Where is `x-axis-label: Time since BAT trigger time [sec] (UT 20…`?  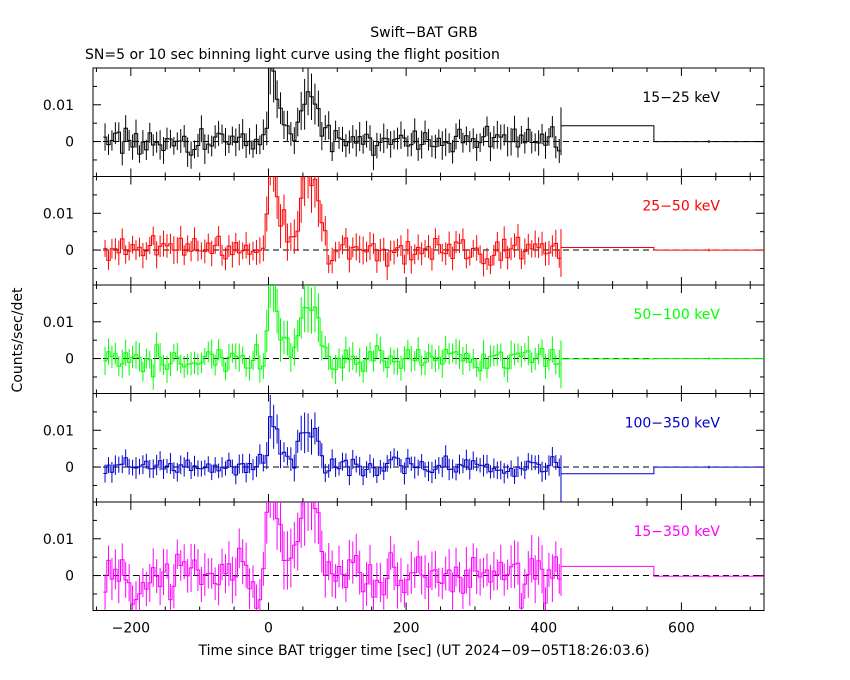
x-axis-label: Time since BAT trigger time [sec] (UT 20… is located at coordinates (423, 651).